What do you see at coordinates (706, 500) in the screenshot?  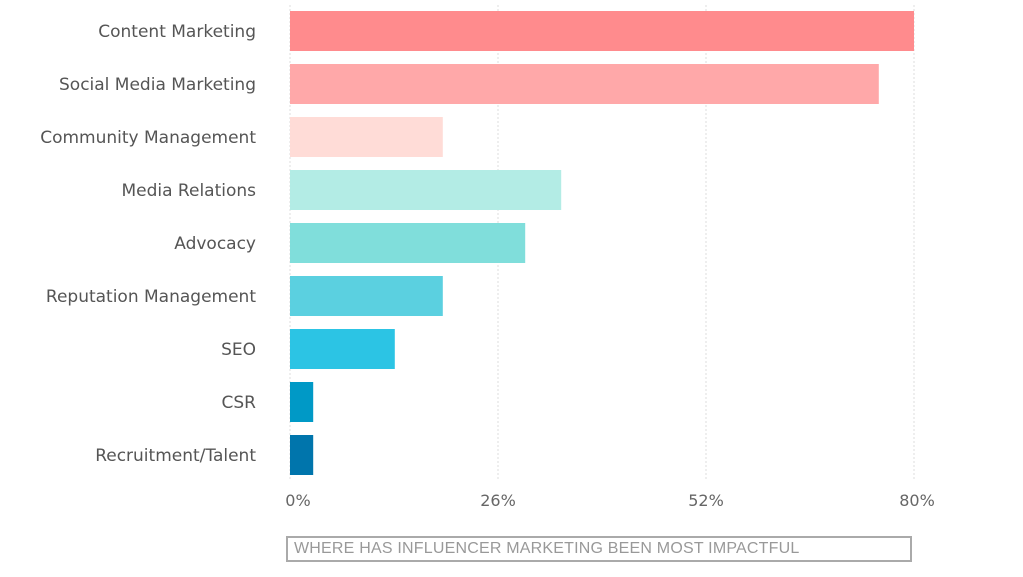 I see `tick-label: 52%` at bounding box center [706, 500].